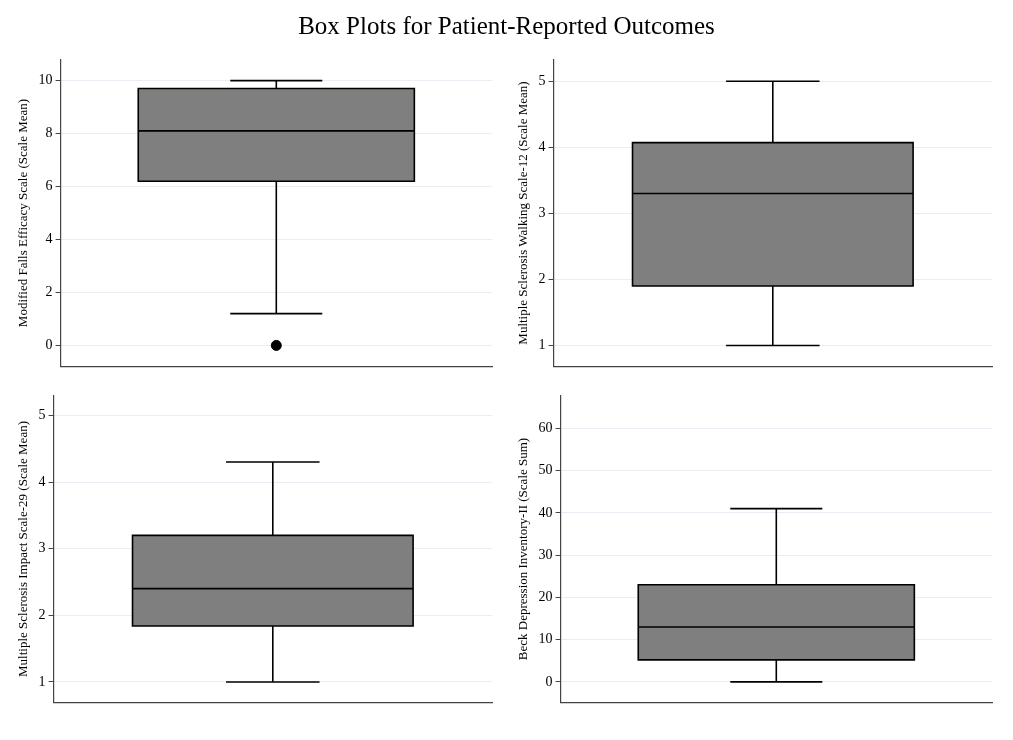 This screenshot has width=1013, height=740. Describe the element at coordinates (545, 470) in the screenshot. I see `y-tick-label: 50` at that location.